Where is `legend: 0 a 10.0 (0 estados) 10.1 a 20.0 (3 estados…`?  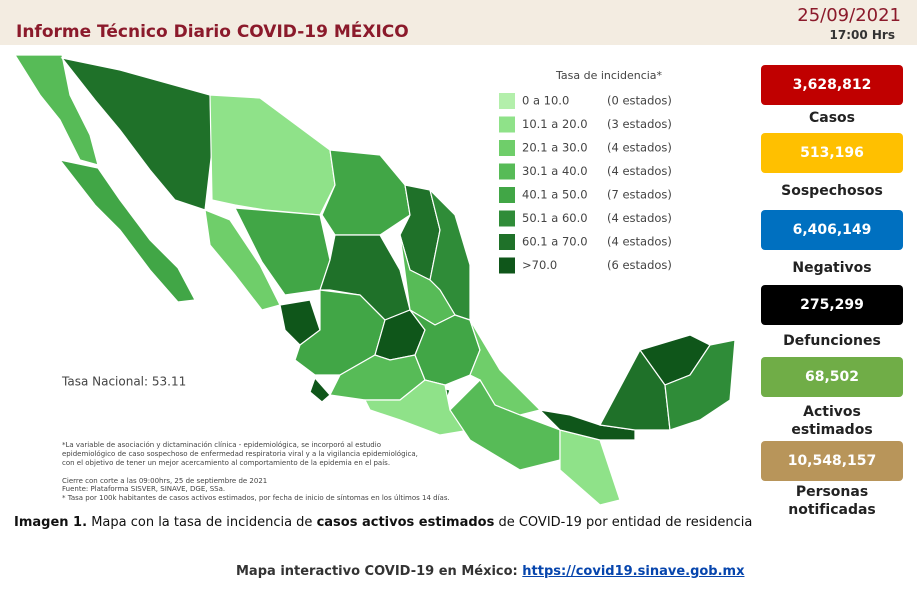
legend: 0 a 10.0 (0 estados) 10.1 a 20.0 (3 estados… is located at coordinates (585, 183).